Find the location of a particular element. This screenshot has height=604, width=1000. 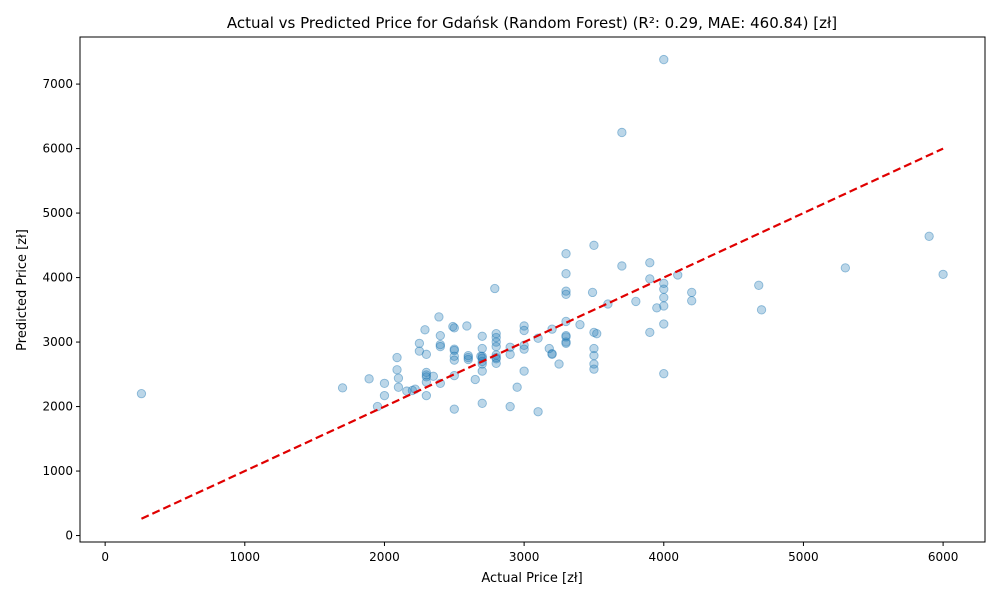

x-axis-ticks: 0 1000 2000 3000 4000 5000 6000 is located at coordinates (529, 553).